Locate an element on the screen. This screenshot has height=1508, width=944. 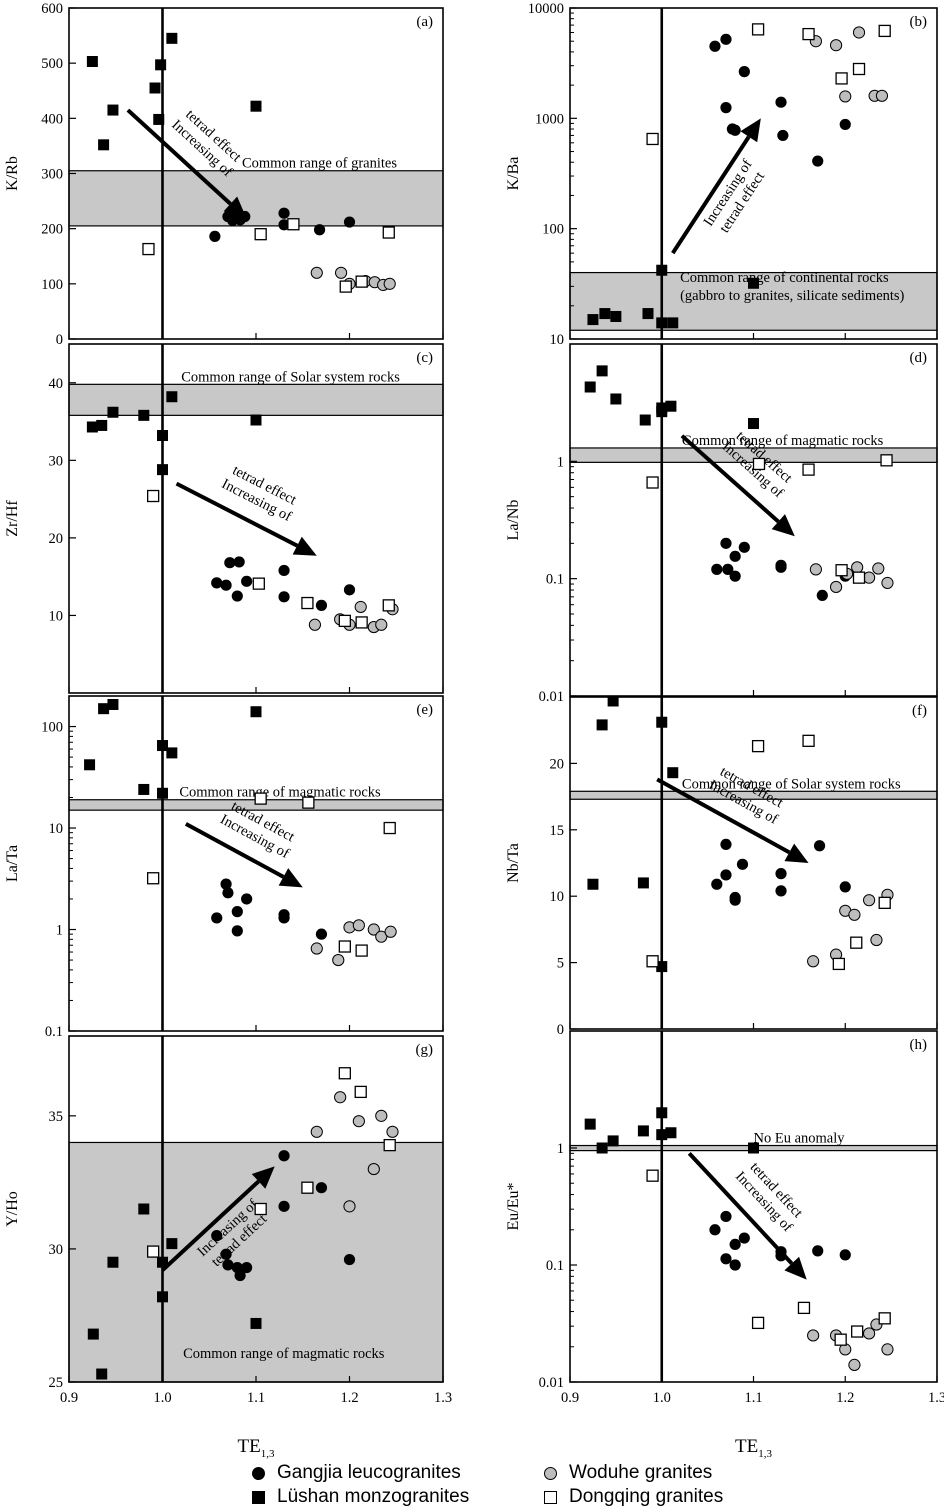
range-band-c is located at coordinates (256, 399).